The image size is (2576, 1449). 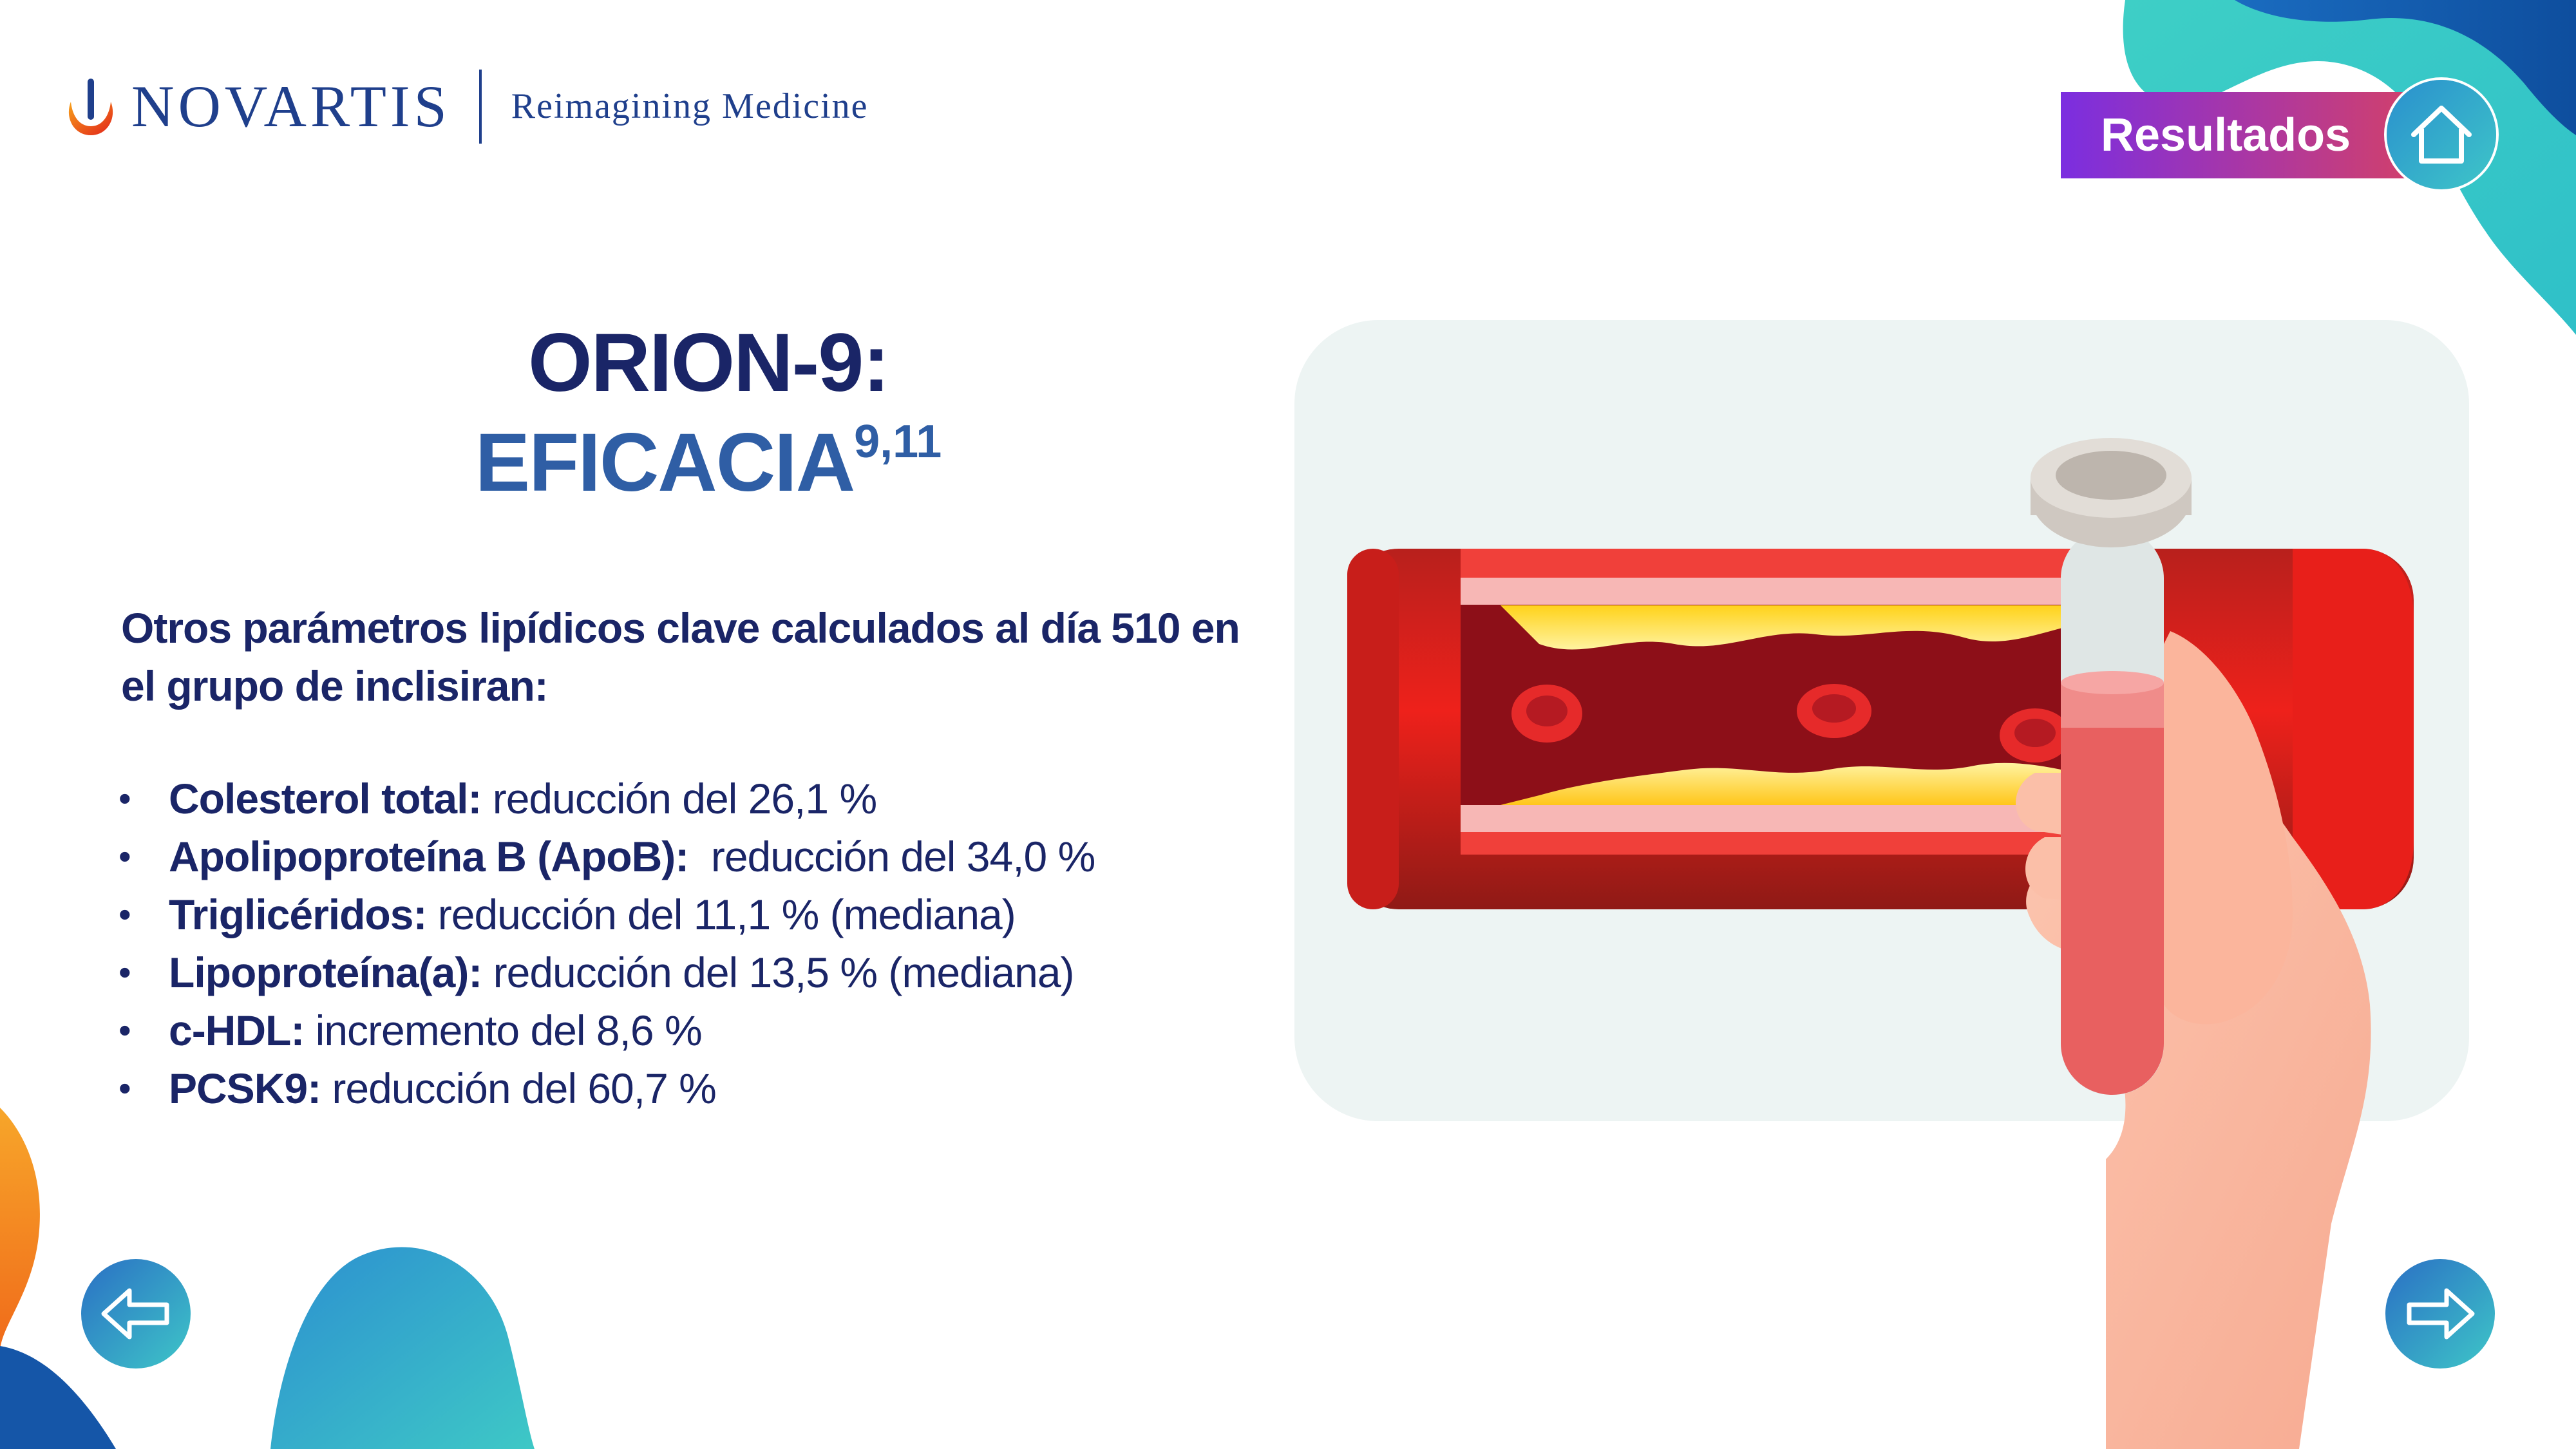 I want to click on previous-button, so click(x=136, y=1314).